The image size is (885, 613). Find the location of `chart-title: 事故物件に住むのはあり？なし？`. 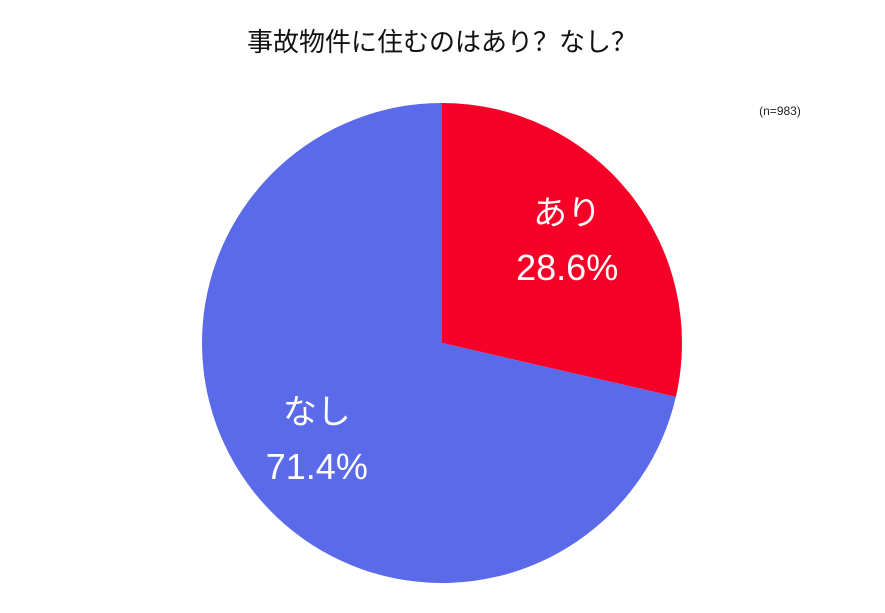

chart-title: 事故物件に住むのはあり？なし？ is located at coordinates (442, 42).